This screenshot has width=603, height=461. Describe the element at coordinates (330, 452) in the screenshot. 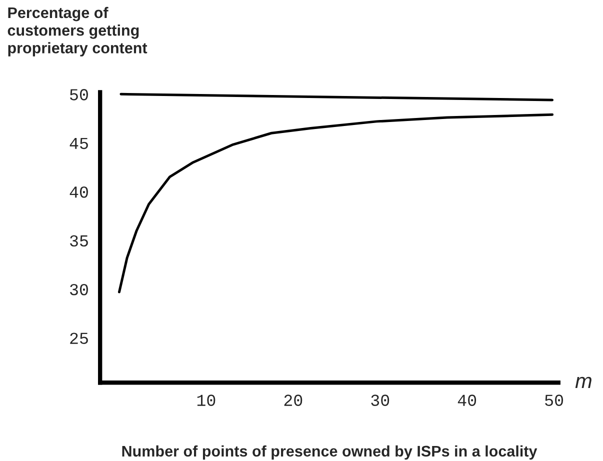

I see `x-axis-title: Number of points of presence owned by ISPs in a locality` at that location.